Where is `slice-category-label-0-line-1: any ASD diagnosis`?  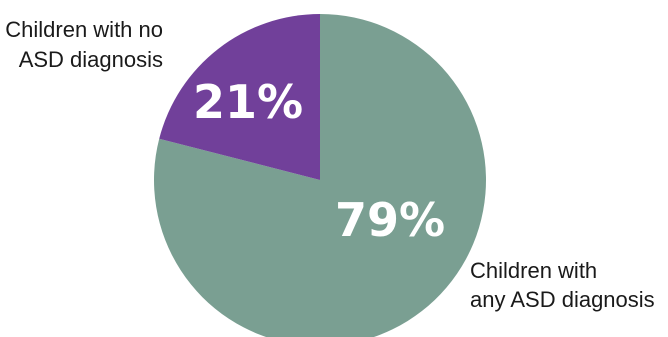 slice-category-label-0-line-1: any ASD diagnosis is located at coordinates (562, 299).